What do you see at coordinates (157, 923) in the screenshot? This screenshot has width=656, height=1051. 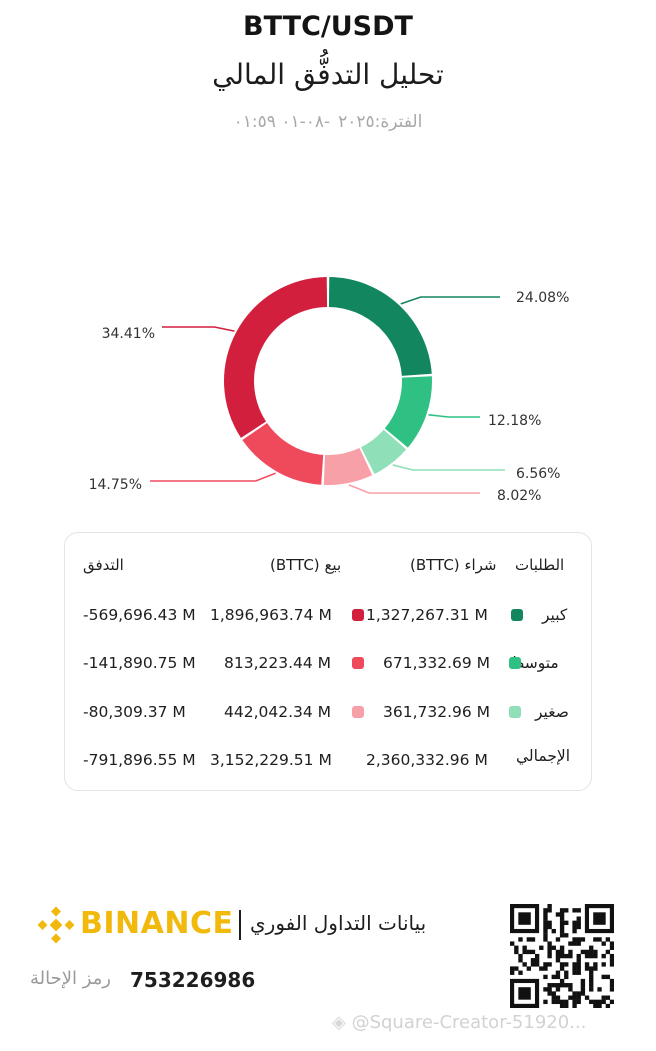 I see `brand-name: BINANCE` at bounding box center [157, 923].